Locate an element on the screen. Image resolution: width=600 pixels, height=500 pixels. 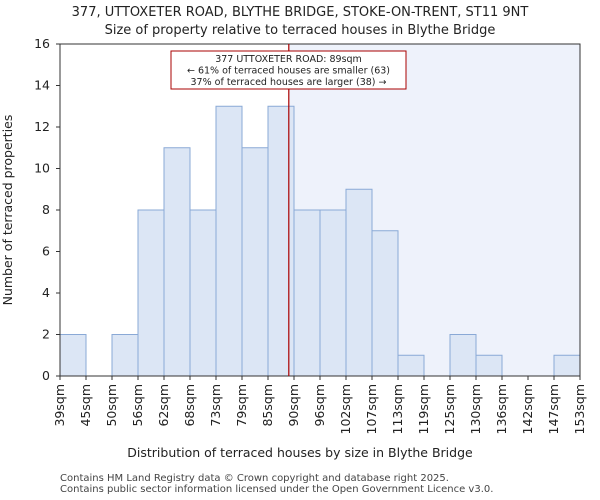
x-tick-label: 107sqm is located at coordinates (371, 409).